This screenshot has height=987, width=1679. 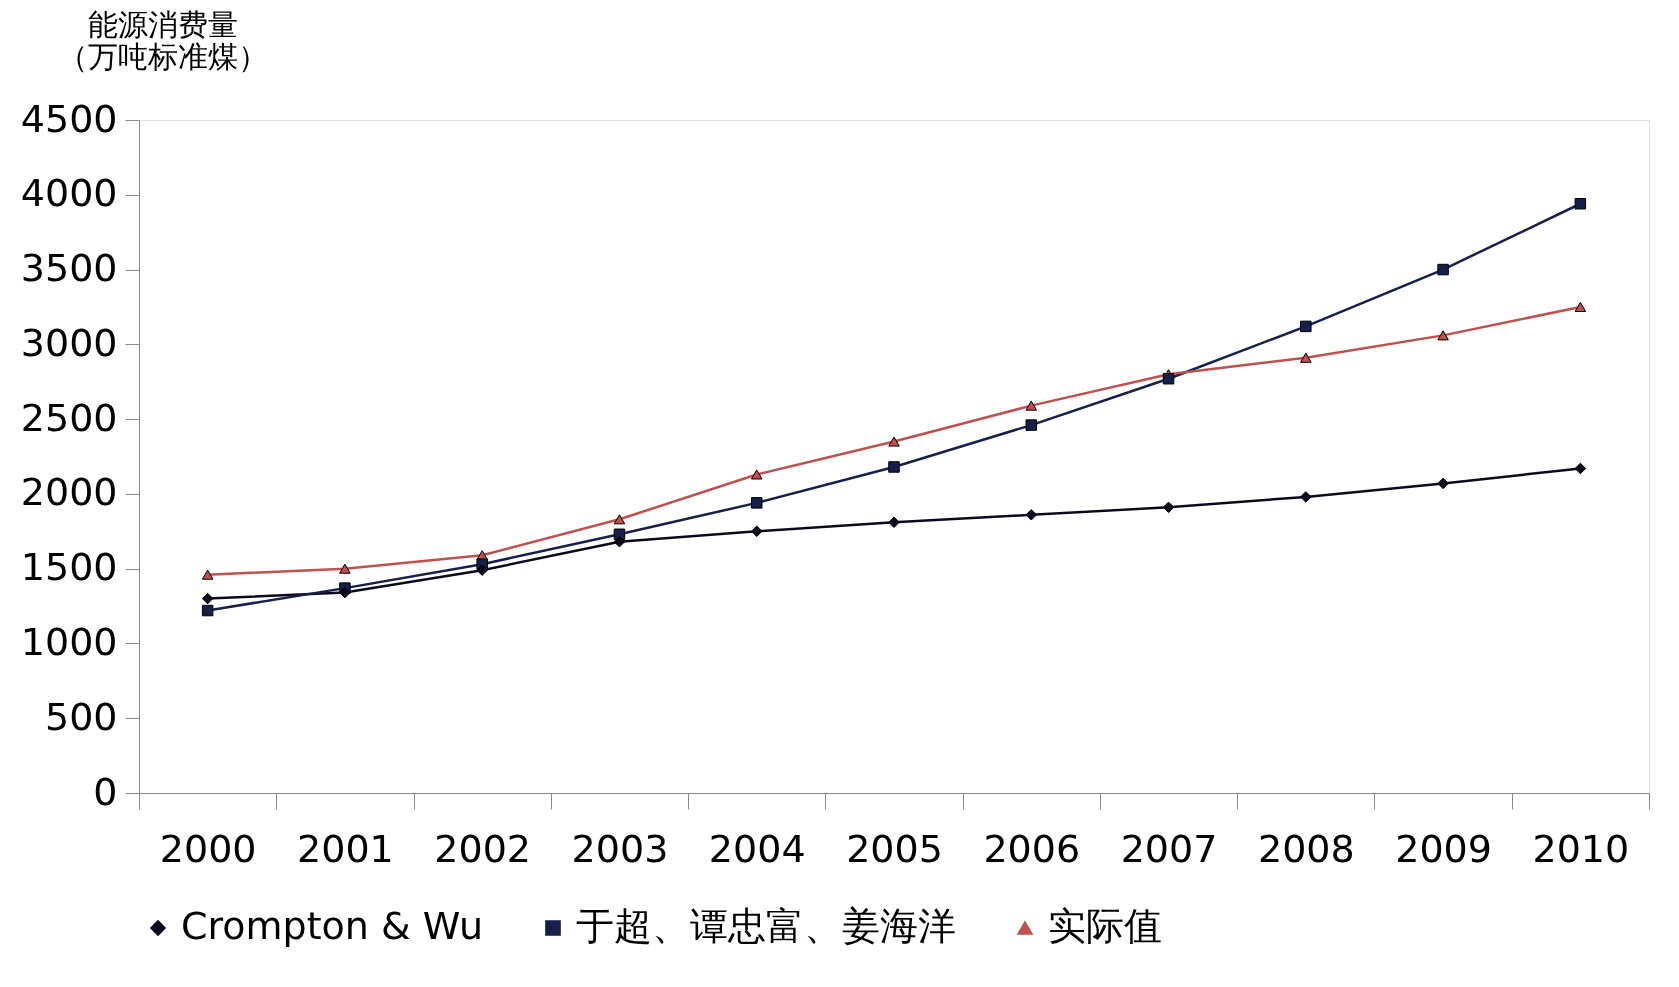 I want to click on y-tick-label: 2000, so click(x=69, y=492).